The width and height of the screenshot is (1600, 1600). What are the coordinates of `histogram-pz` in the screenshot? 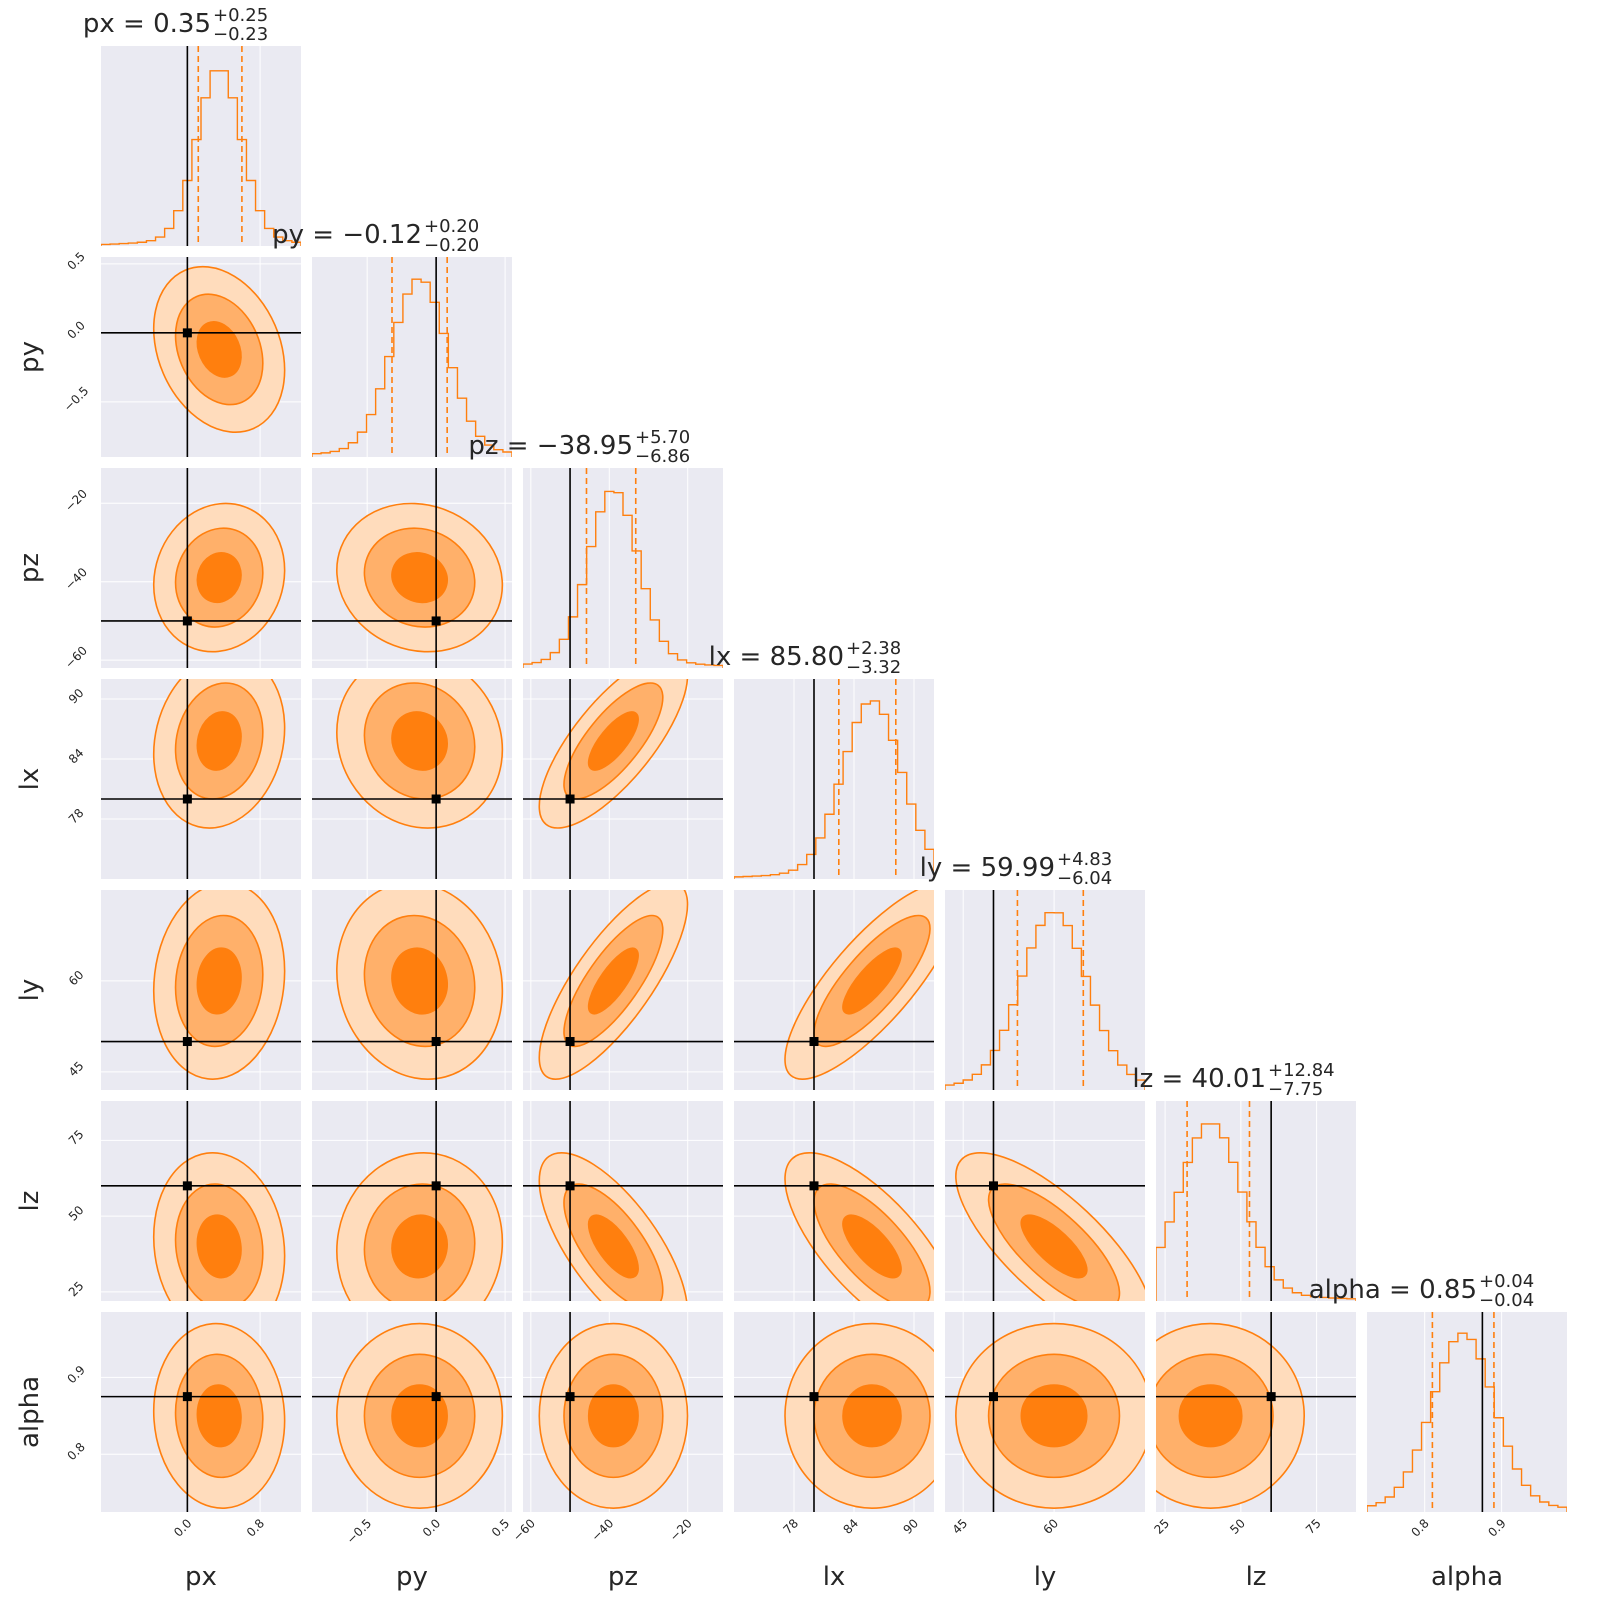 It's located at (623, 579).